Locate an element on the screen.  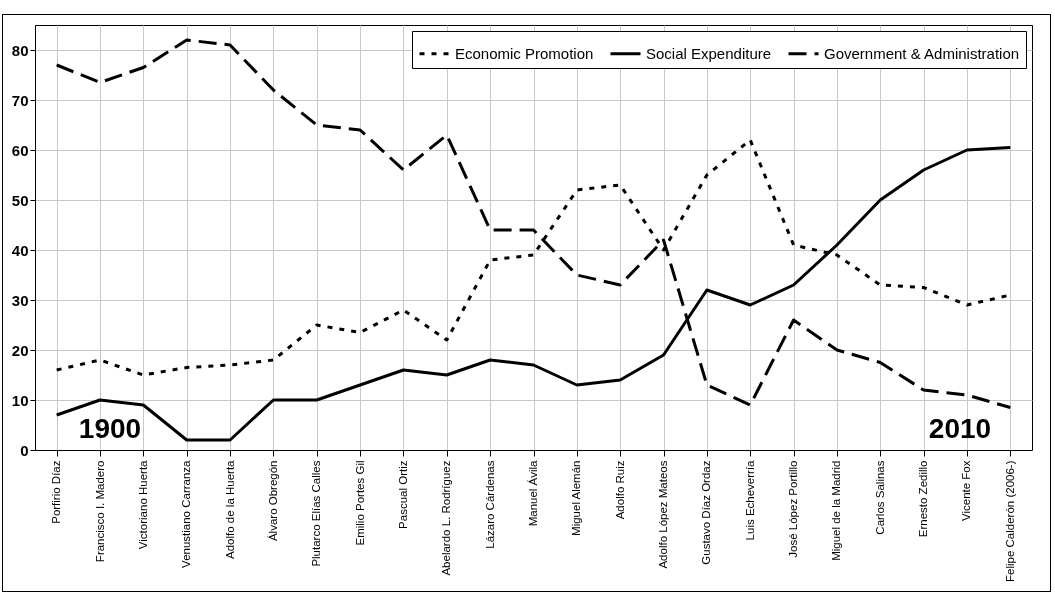
x-tick-label: Miguel Alemán is located at coordinates (576, 498).